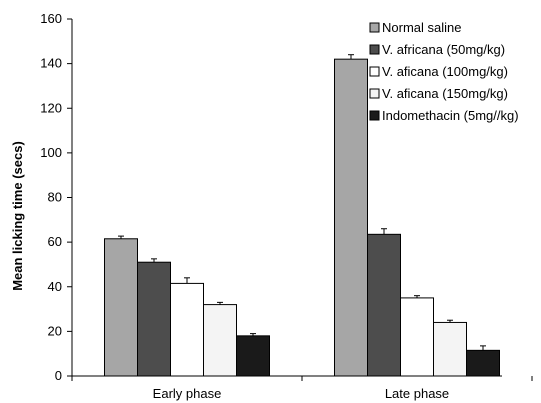 The image size is (541, 403). I want to click on x-category-label: Early phase, so click(187, 393).